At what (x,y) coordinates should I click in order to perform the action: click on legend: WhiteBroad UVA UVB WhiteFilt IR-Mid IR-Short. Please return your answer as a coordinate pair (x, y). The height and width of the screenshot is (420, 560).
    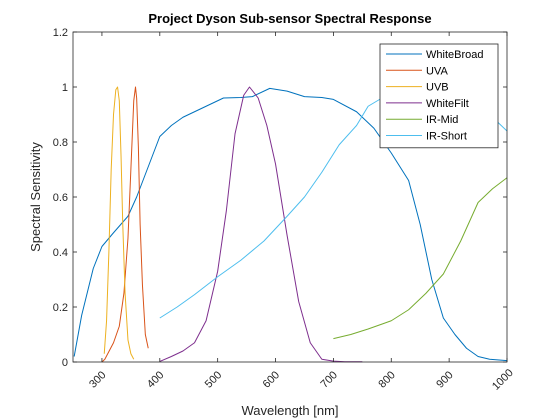
    Looking at the image, I should click on (439, 96).